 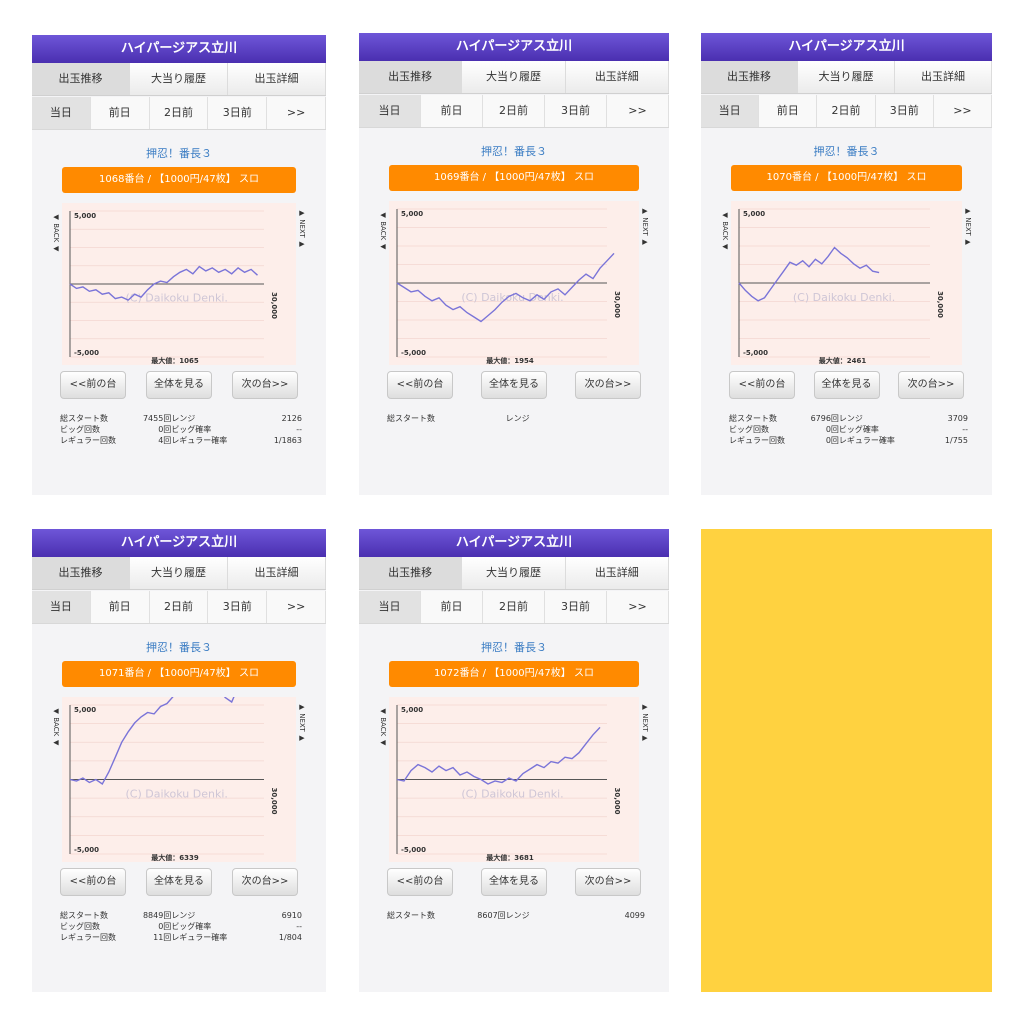 What do you see at coordinates (80, 429) in the screenshot?
I see `stats-cell: ビッグ回数` at bounding box center [80, 429].